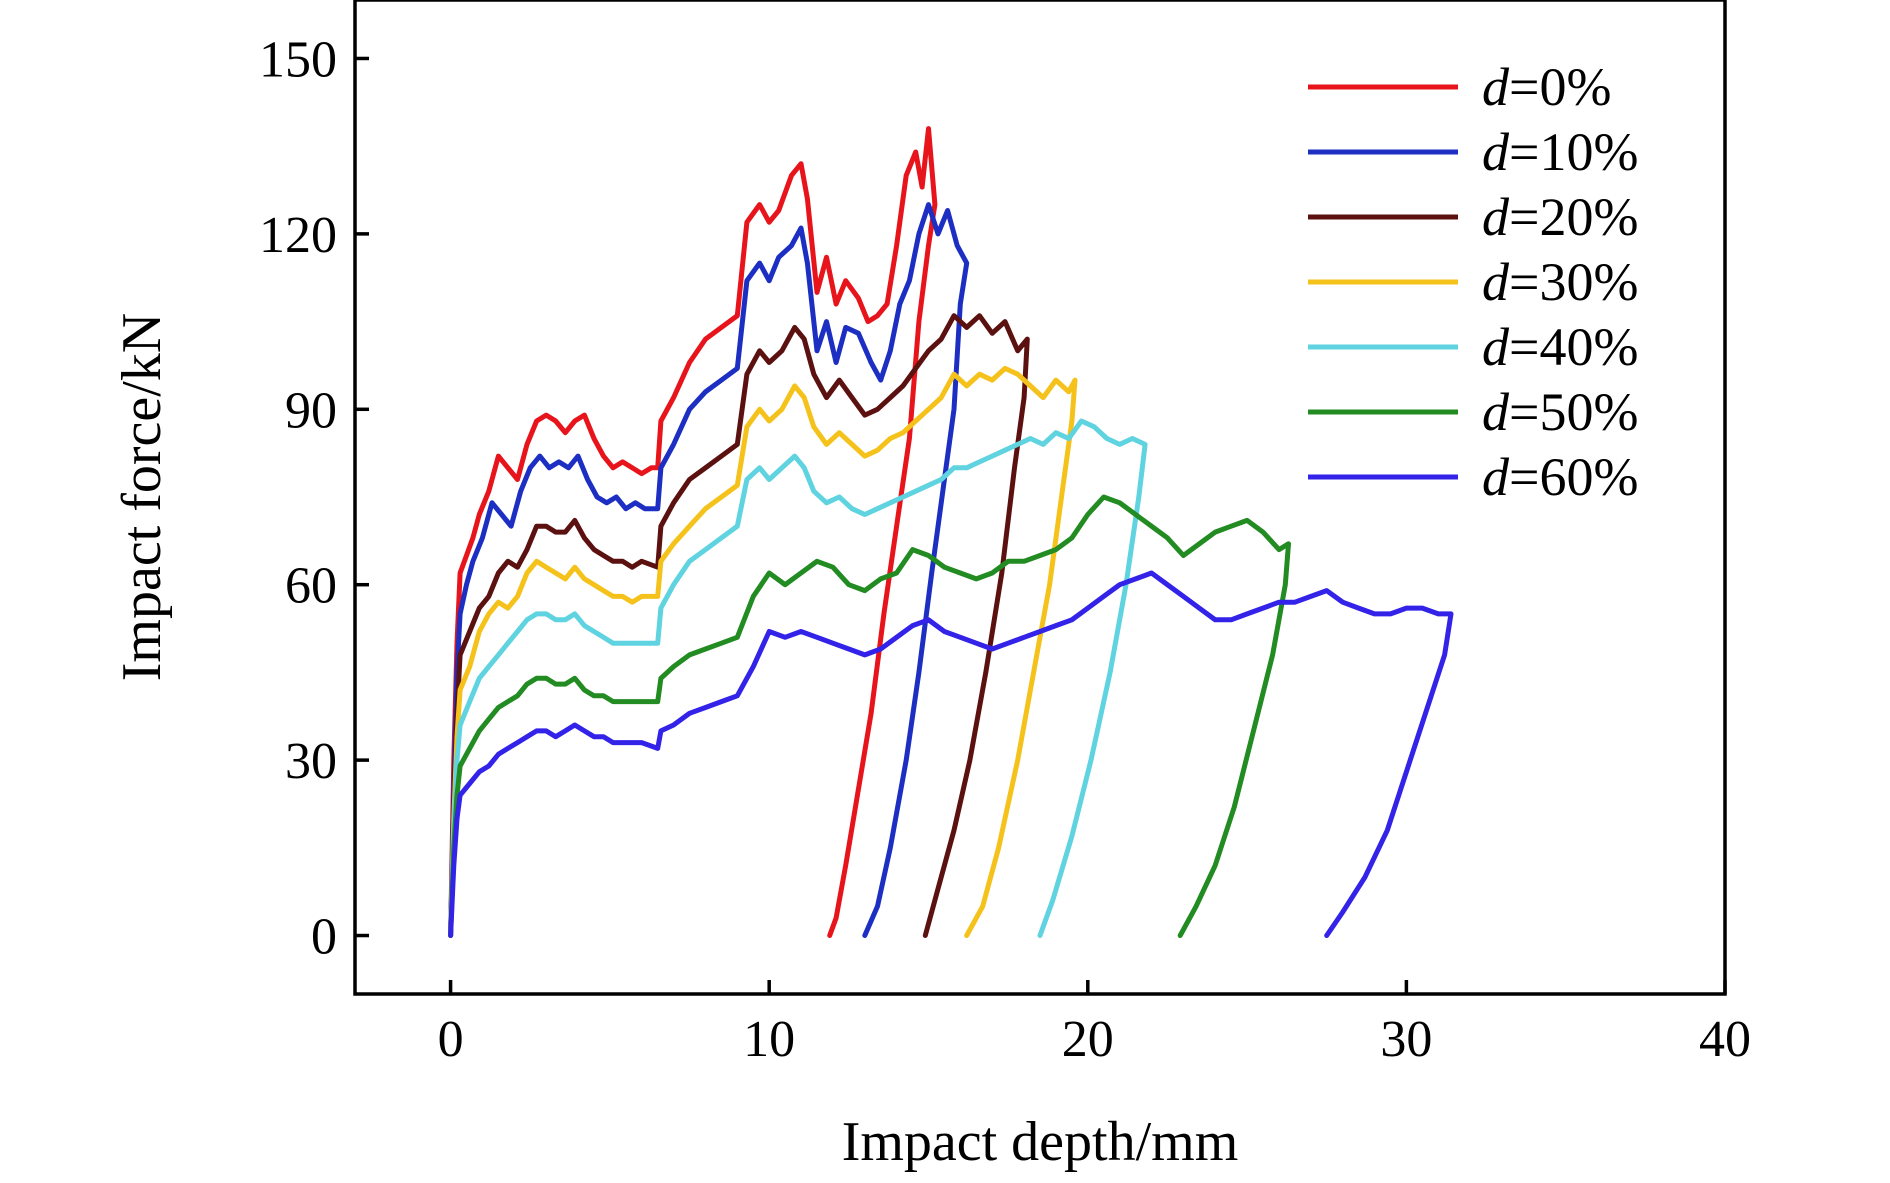 The height and width of the screenshot is (1183, 1890). What do you see at coordinates (1473, 282) in the screenshot?
I see `legend: d=0%d=10%d=20%d=30%d=40%d=50%d=60%` at bounding box center [1473, 282].